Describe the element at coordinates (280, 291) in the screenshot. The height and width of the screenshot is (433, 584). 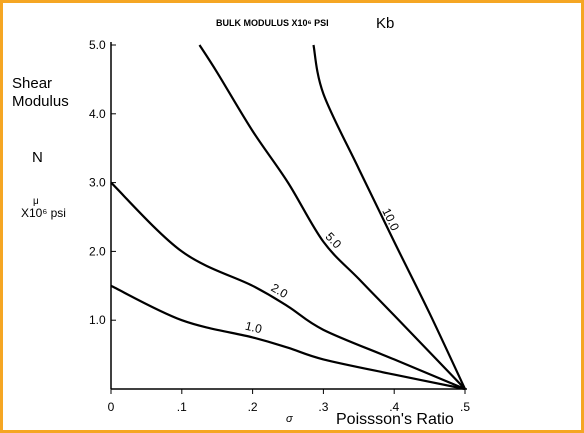
I see `series-label-2.0: 2.0` at that location.